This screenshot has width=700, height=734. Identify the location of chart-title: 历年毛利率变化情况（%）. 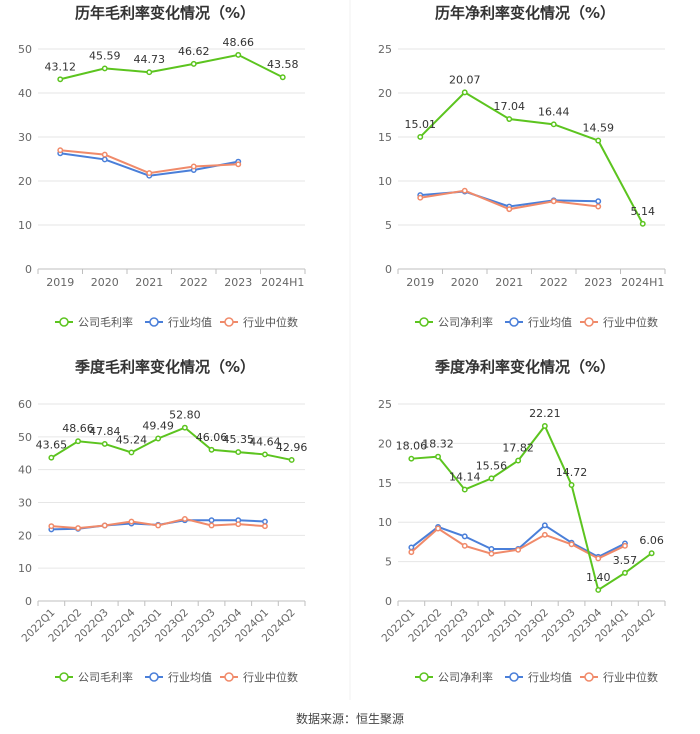
(165, 13).